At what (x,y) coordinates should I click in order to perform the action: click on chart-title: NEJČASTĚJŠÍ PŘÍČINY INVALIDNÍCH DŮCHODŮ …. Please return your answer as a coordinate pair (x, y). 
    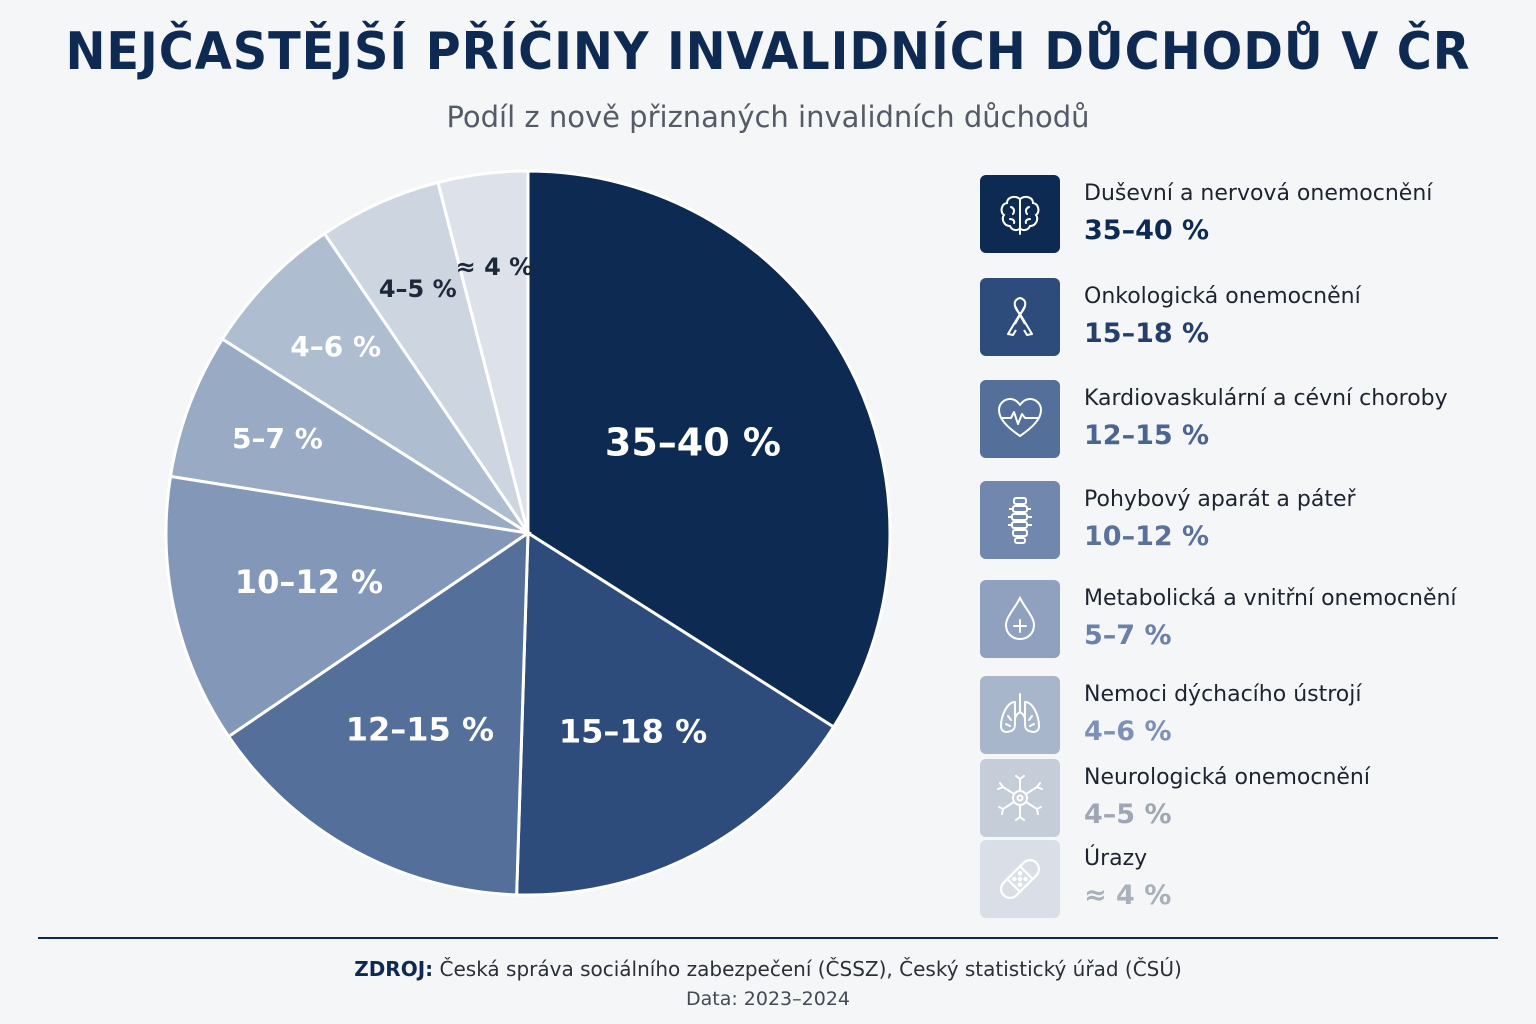
    Looking at the image, I should click on (768, 52).